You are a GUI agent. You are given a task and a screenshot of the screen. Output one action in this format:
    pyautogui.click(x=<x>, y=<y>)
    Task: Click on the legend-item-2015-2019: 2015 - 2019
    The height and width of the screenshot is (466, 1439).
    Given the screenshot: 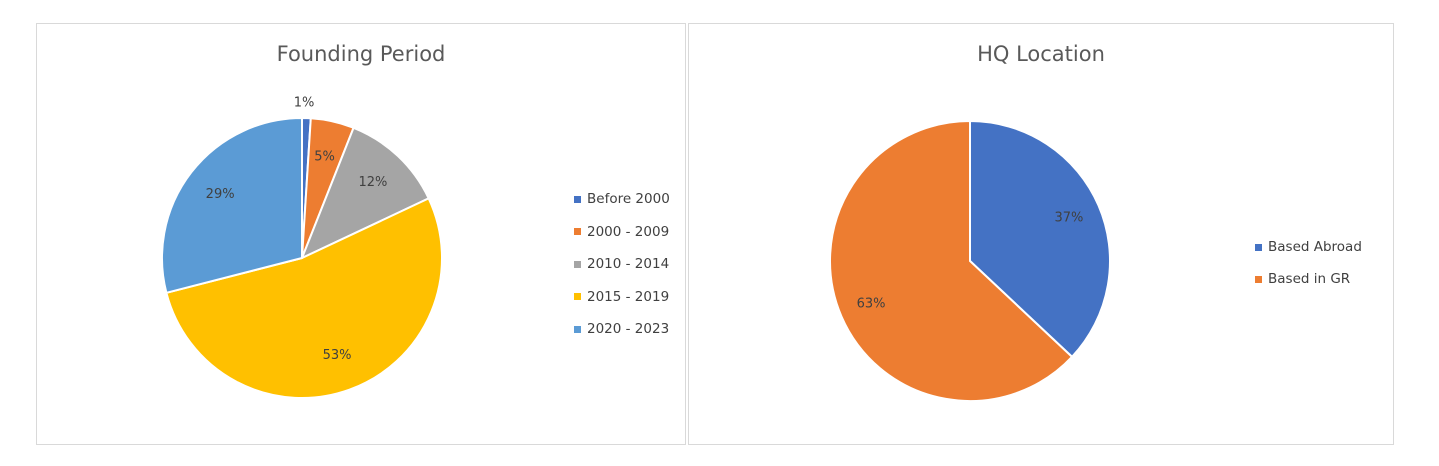 What is the action you would take?
    pyautogui.click(x=622, y=297)
    